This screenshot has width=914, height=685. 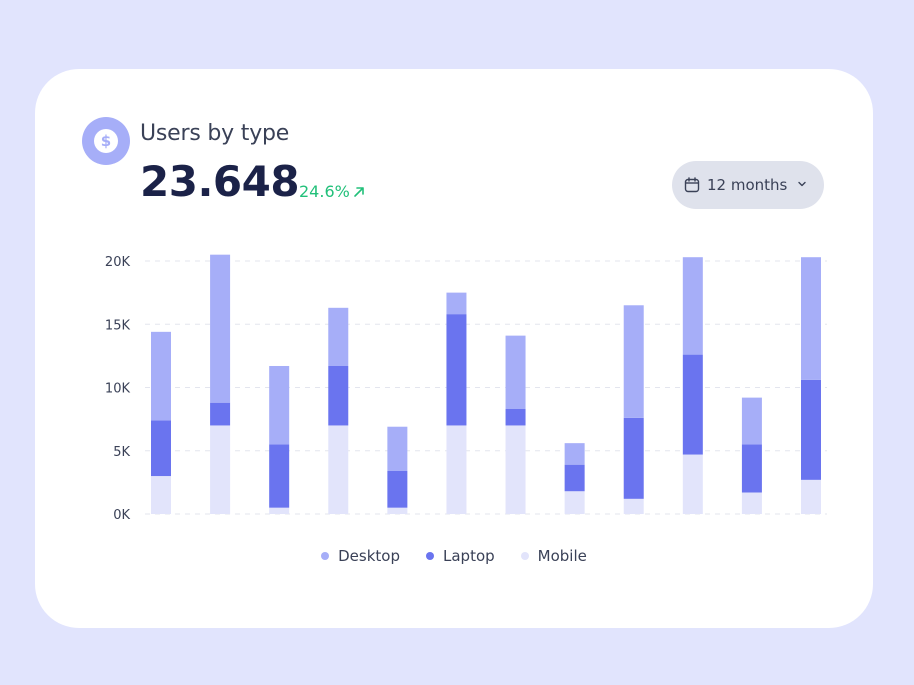 What do you see at coordinates (106, 141) in the screenshot?
I see `dollar-icon: $` at bounding box center [106, 141].